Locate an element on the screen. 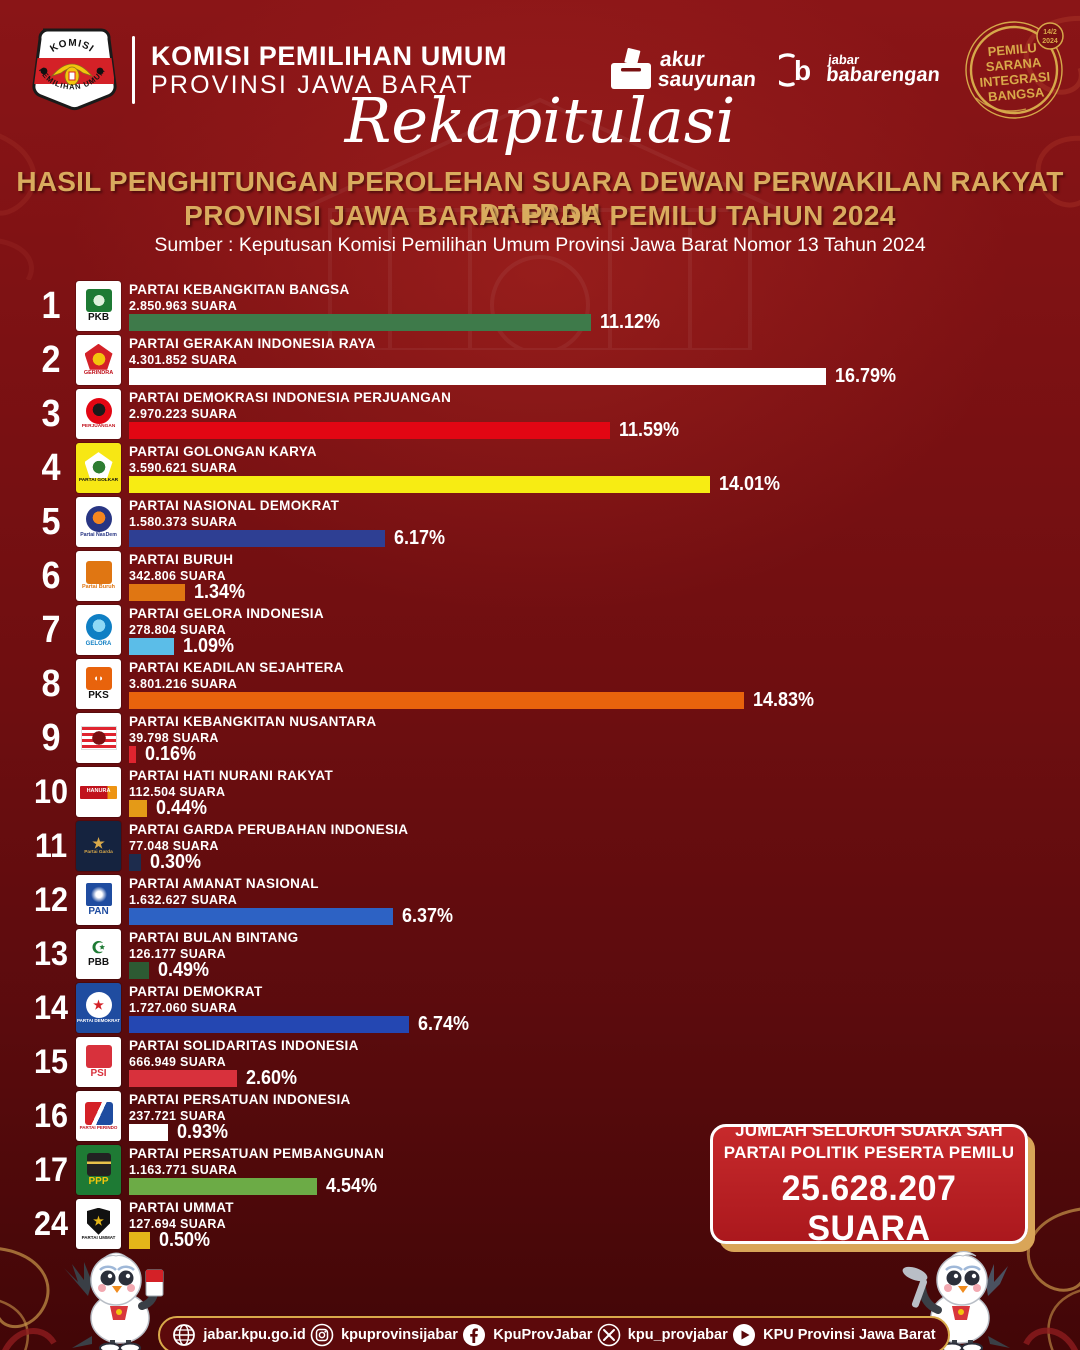  ballot-number: 11 is located at coordinates (51, 846).